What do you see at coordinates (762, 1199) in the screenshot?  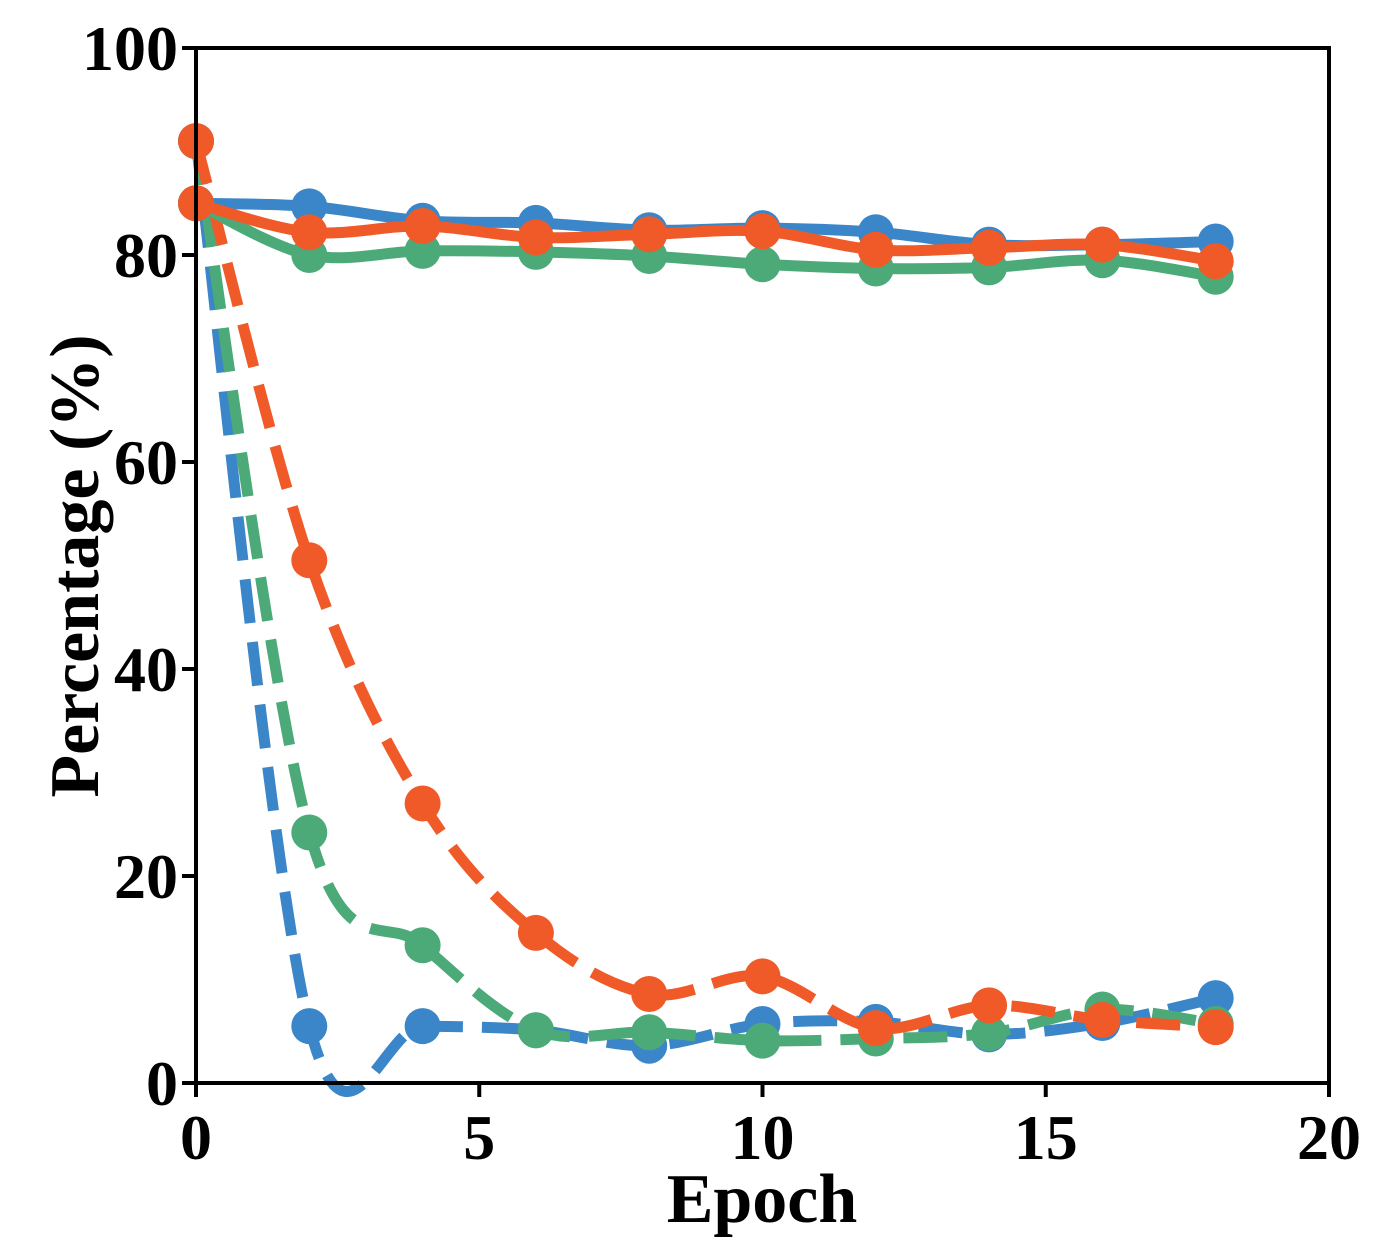 I see `x-axis-title: Epoch` at bounding box center [762, 1199].